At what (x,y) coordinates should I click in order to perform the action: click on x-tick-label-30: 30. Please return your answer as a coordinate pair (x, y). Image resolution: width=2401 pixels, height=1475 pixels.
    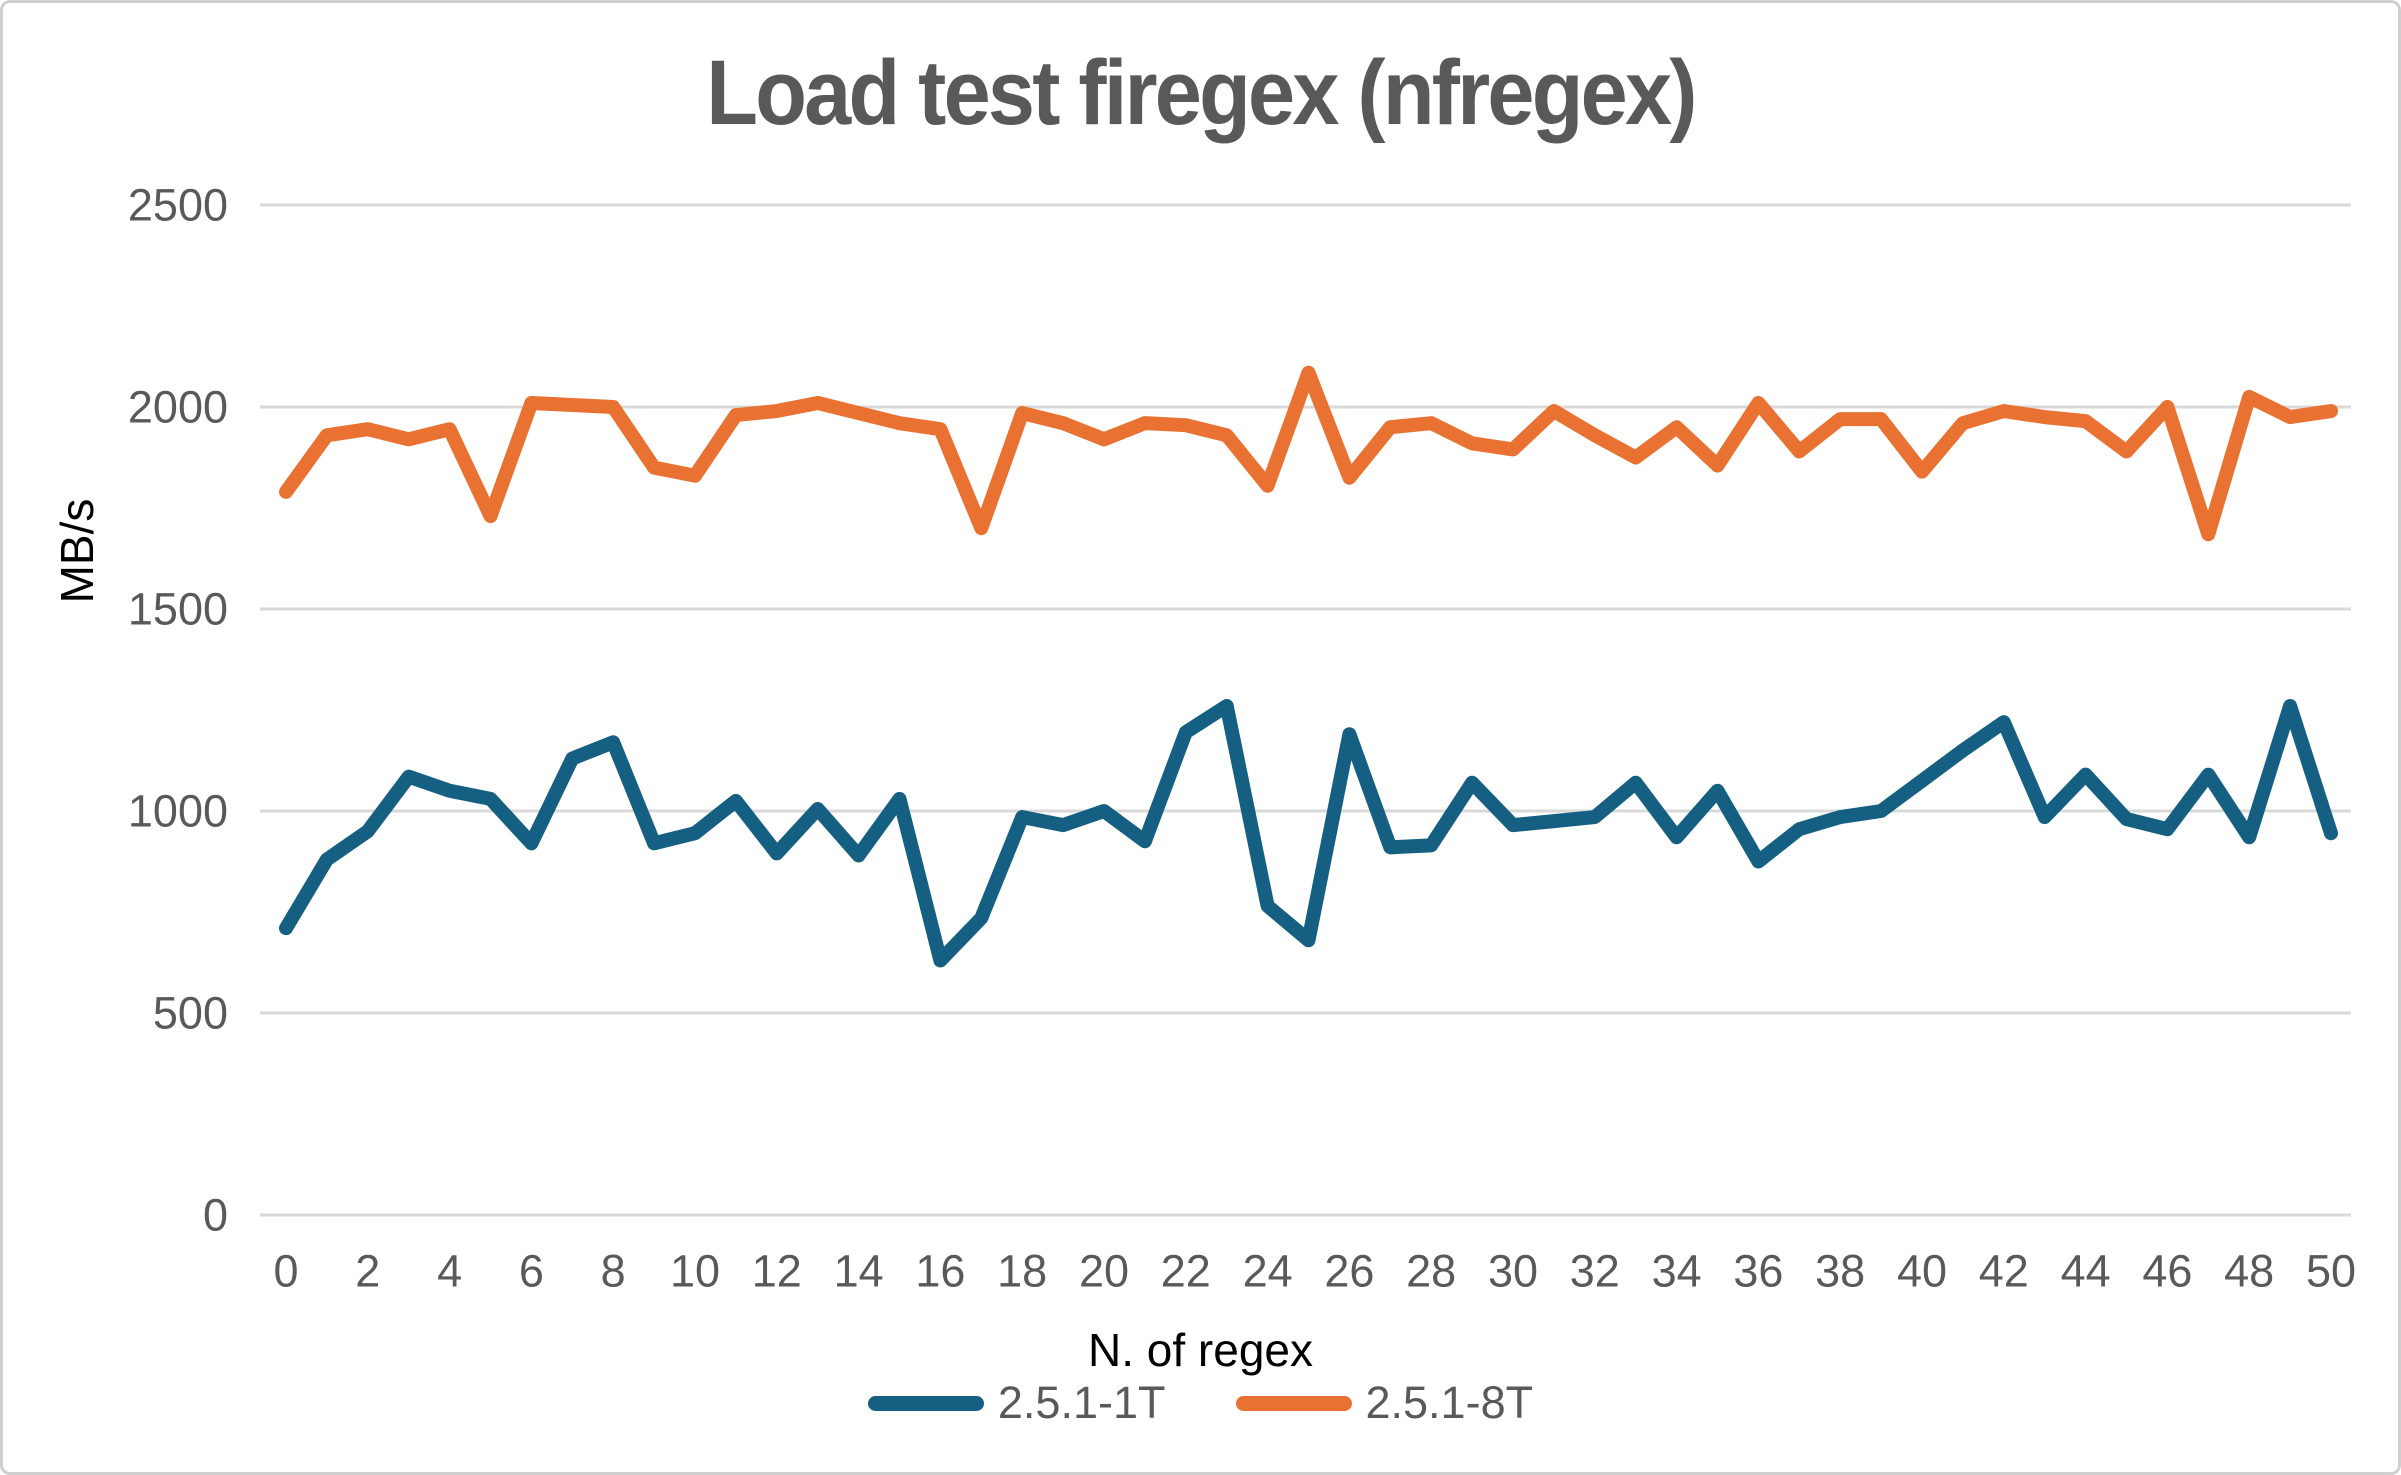
    Looking at the image, I should click on (1513, 1271).